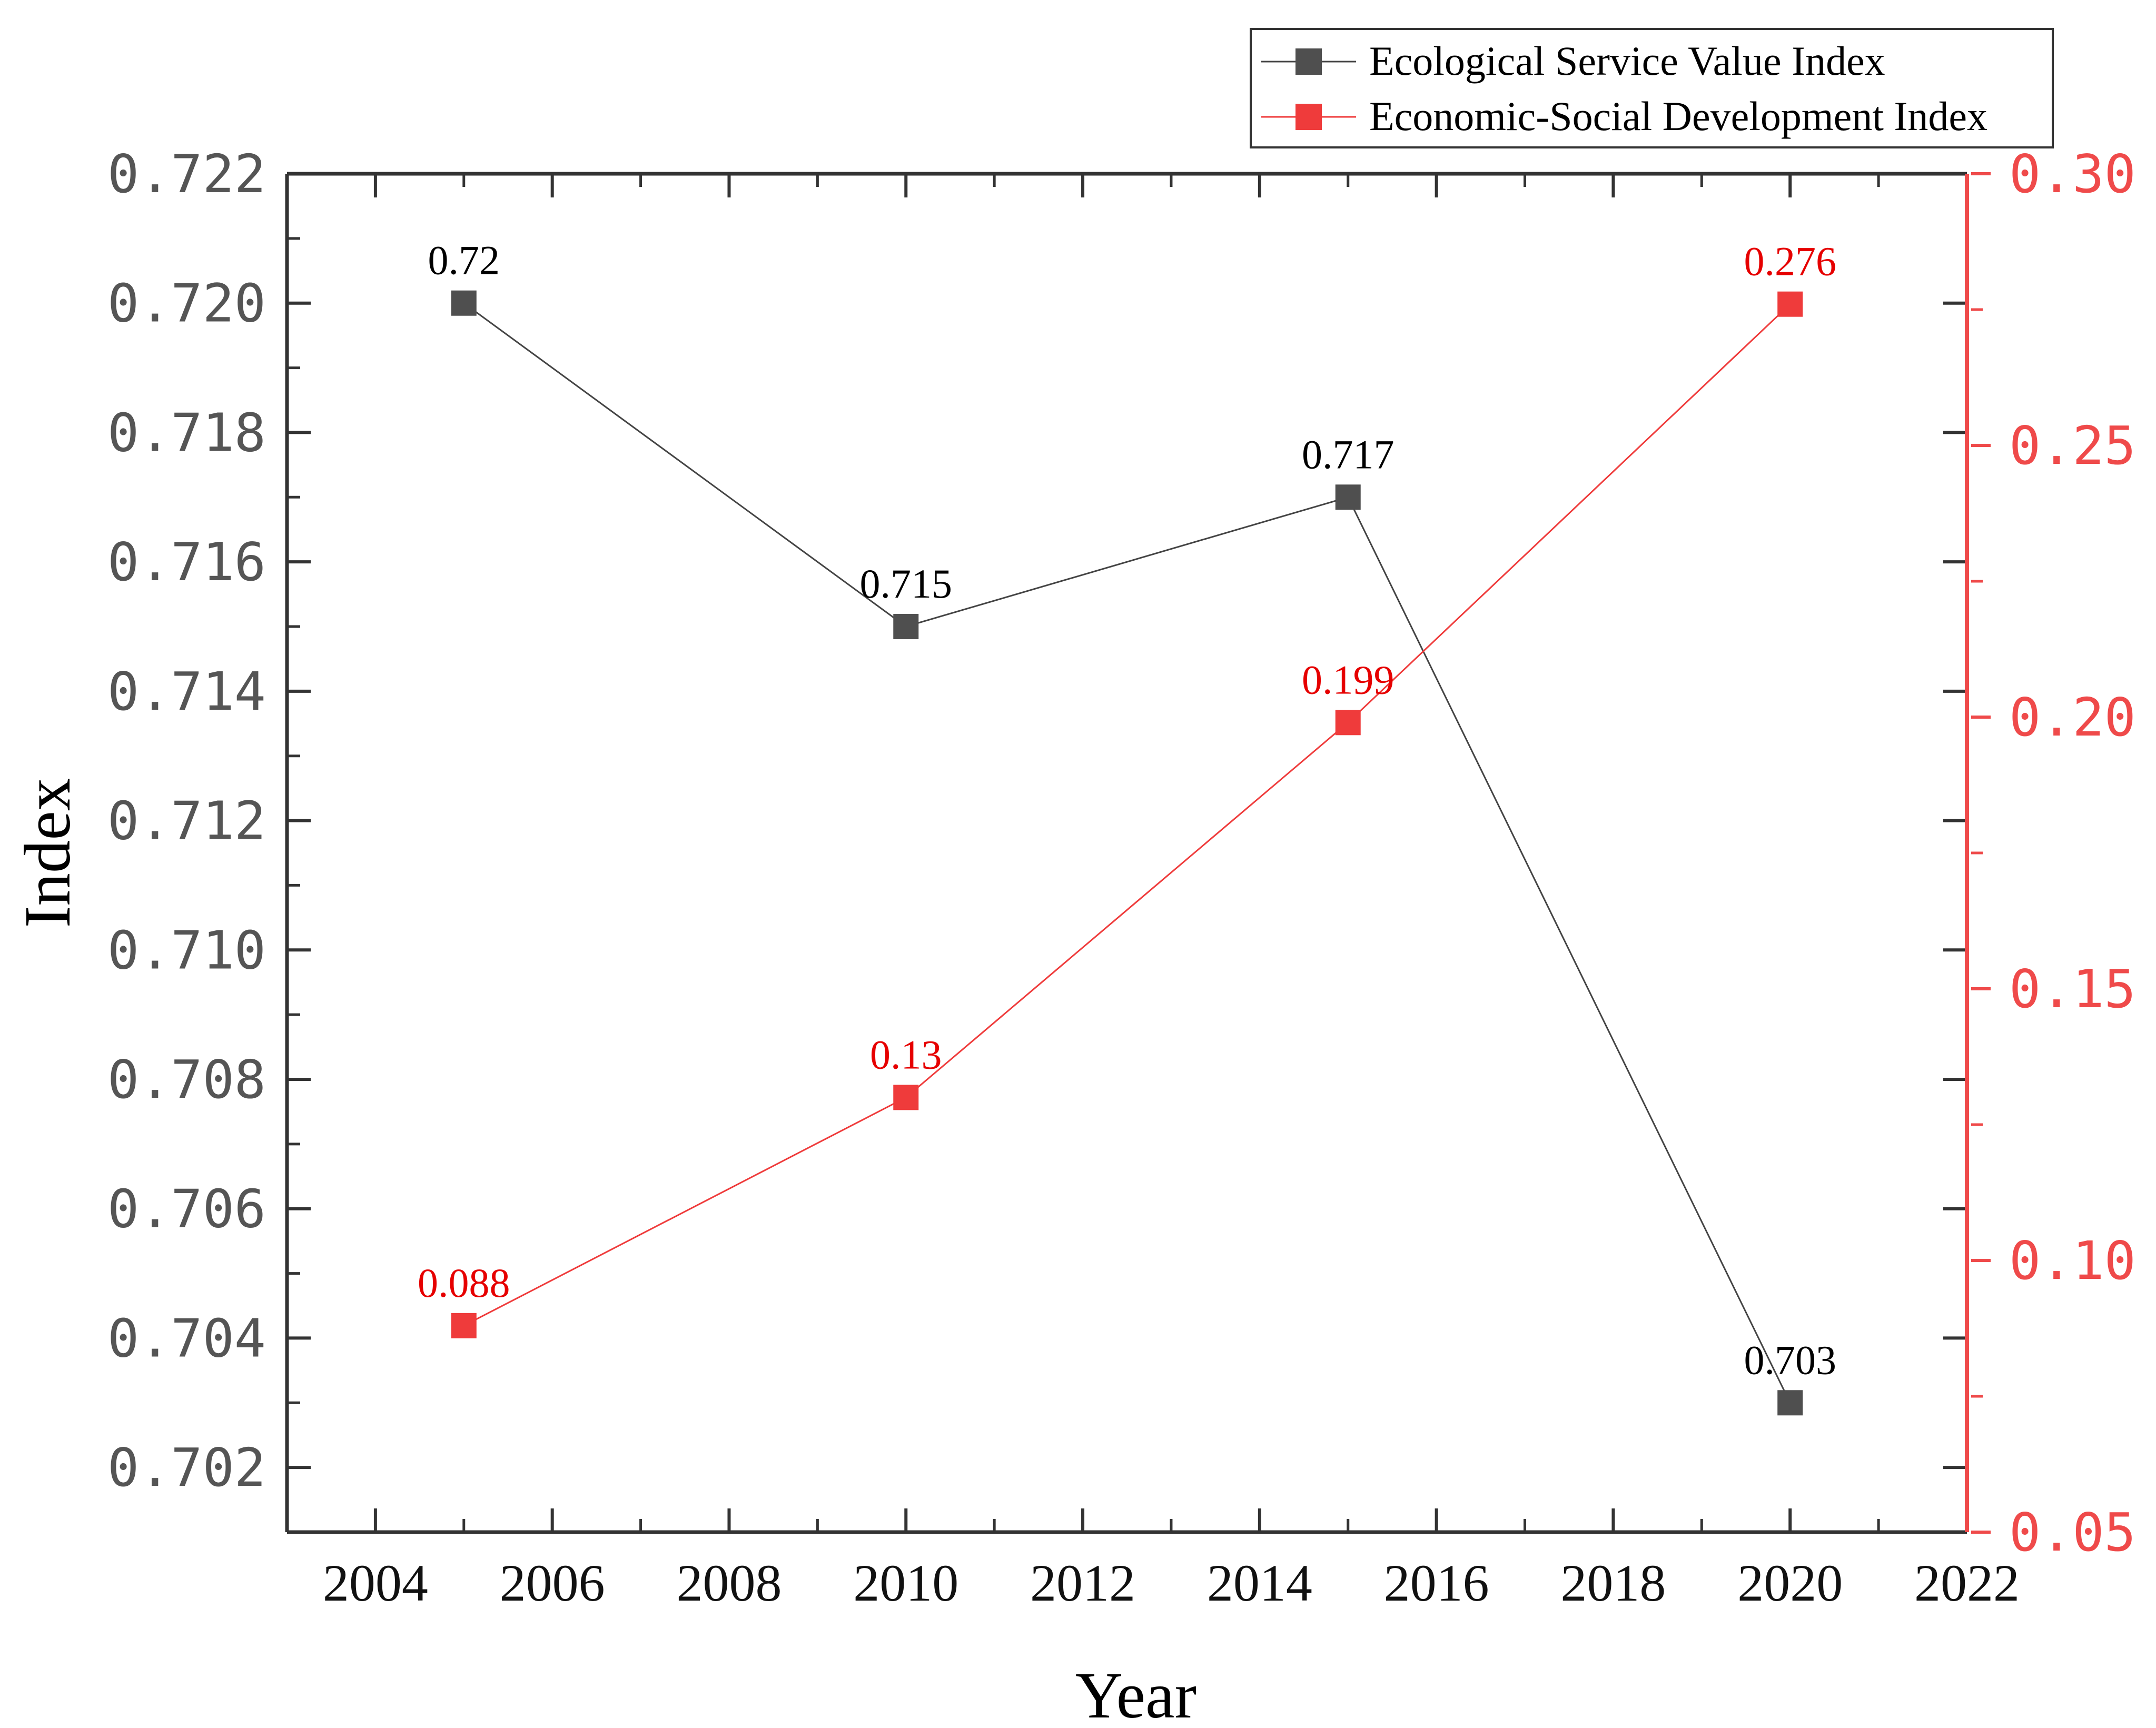 This screenshot has height=1728, width=2156. I want to click on left-tick-label: 0.722, so click(186, 174).